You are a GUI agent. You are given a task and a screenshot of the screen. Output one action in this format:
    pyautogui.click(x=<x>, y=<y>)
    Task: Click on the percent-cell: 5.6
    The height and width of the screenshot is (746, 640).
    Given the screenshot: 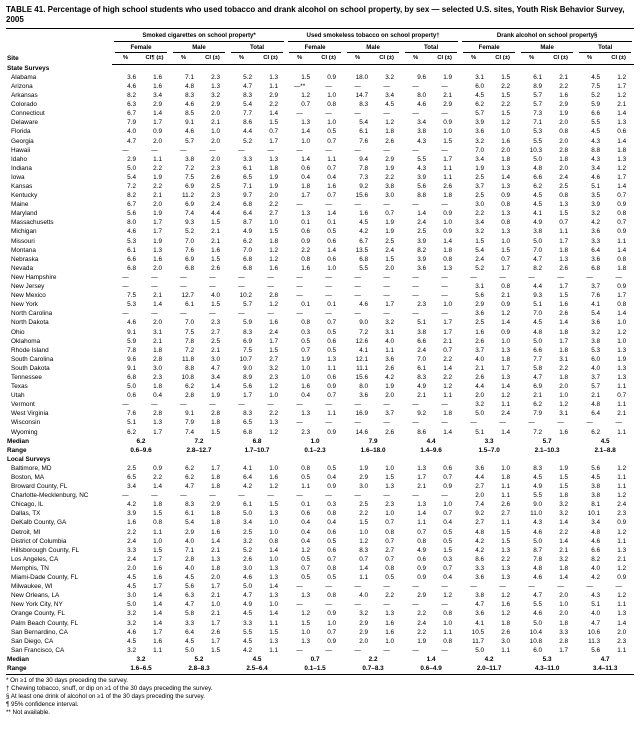 What is the action you would take?
    pyautogui.click(x=131, y=214)
    